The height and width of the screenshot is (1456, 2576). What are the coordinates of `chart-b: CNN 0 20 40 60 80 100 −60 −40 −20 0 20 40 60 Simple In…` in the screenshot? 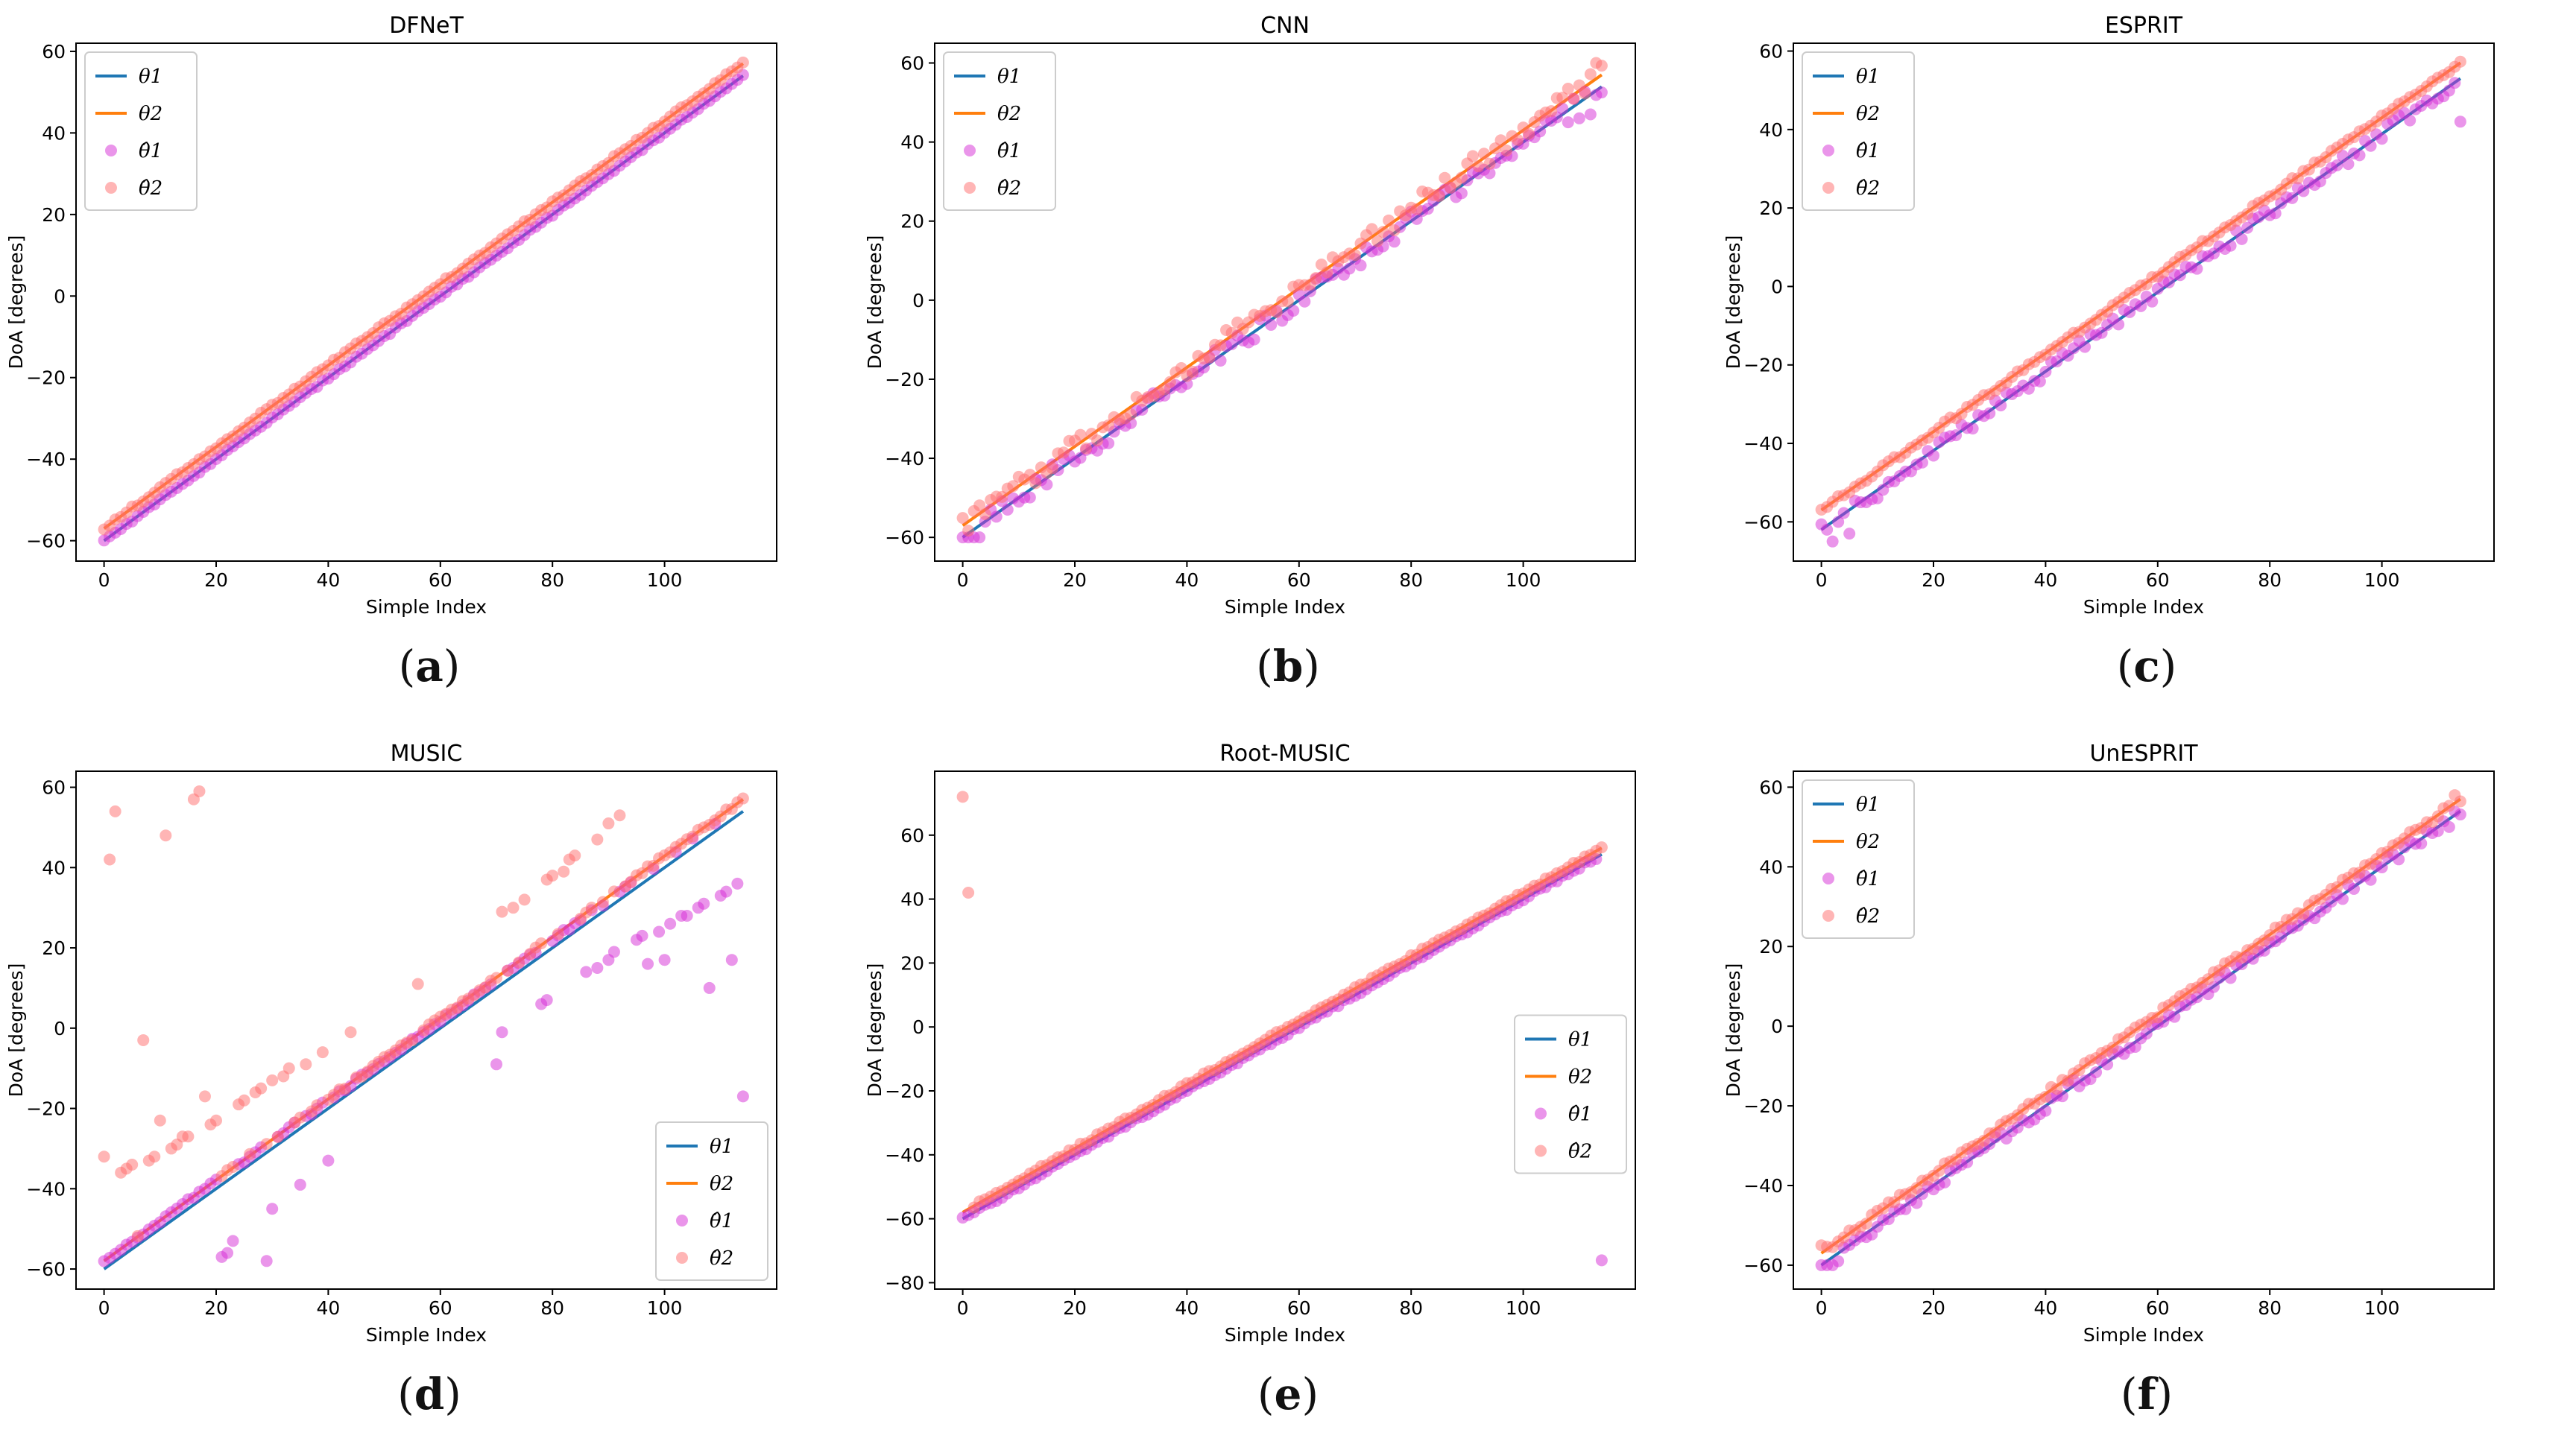 It's located at (1250, 315).